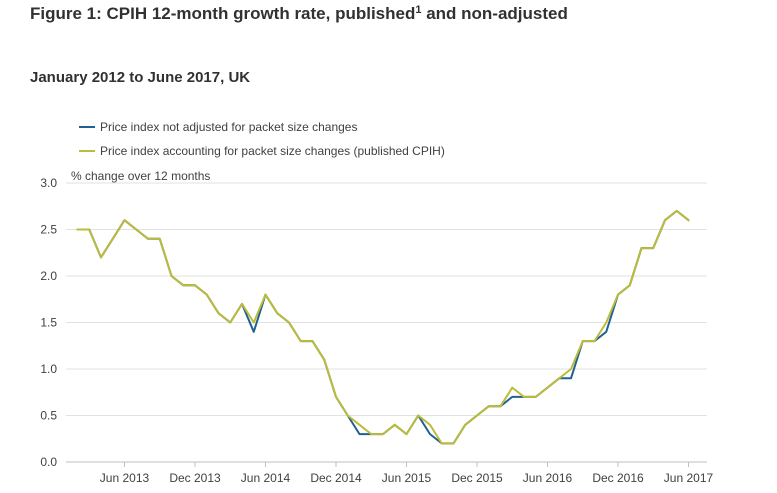 This screenshot has width=777, height=493. I want to click on x-tick-label: Jun 2017, so click(689, 478).